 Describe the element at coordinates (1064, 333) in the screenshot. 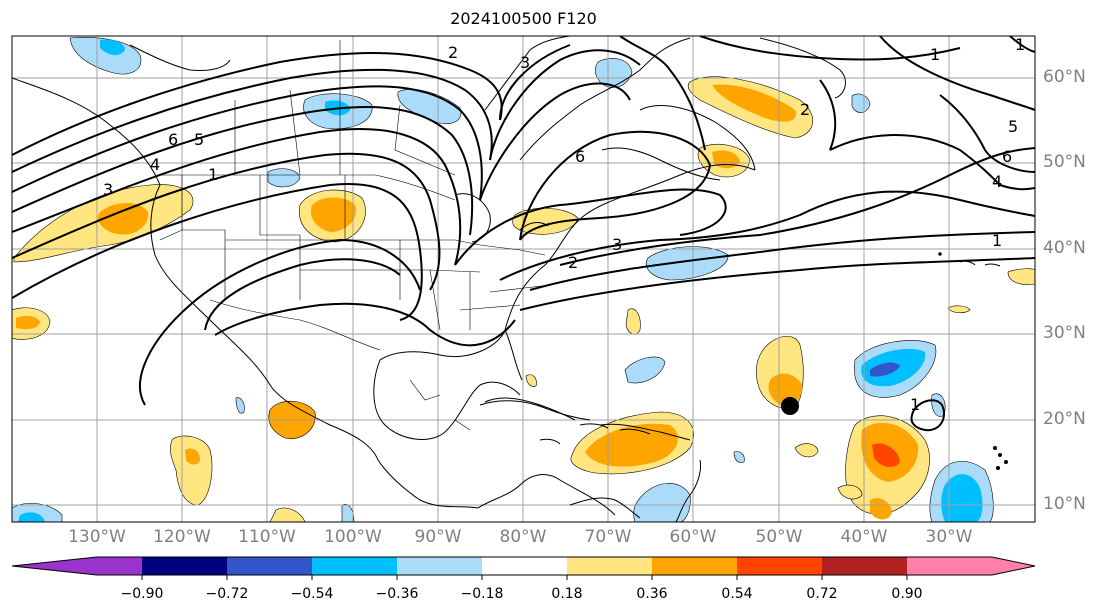

I see `lat-label: 30°N` at that location.